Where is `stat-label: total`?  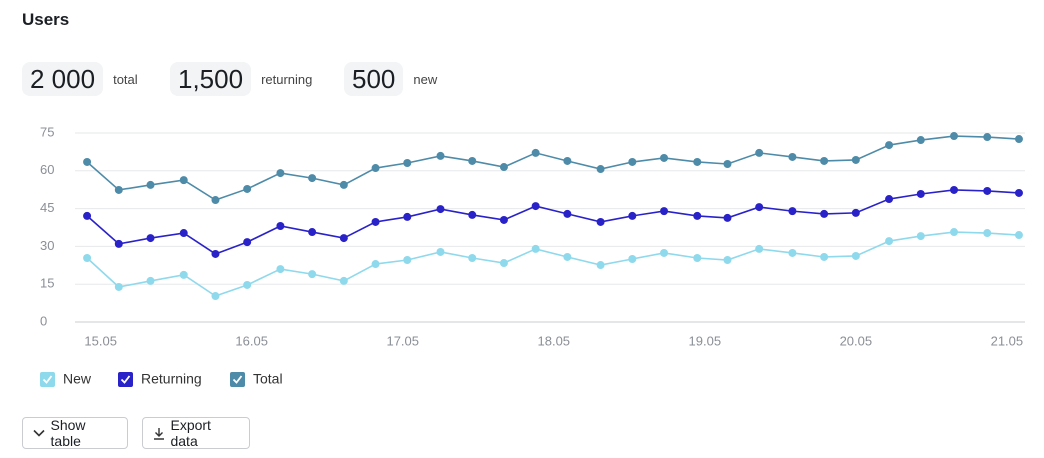
stat-label: total is located at coordinates (125, 79).